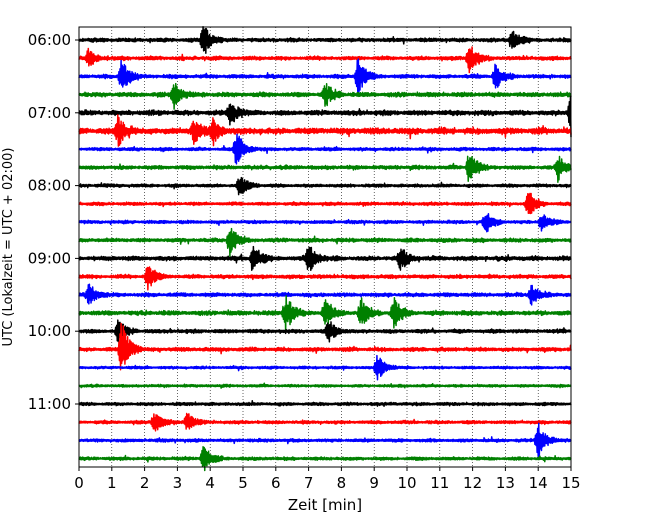 This screenshot has width=650, height=520. I want to click on x-tick-label: 3, so click(178, 483).